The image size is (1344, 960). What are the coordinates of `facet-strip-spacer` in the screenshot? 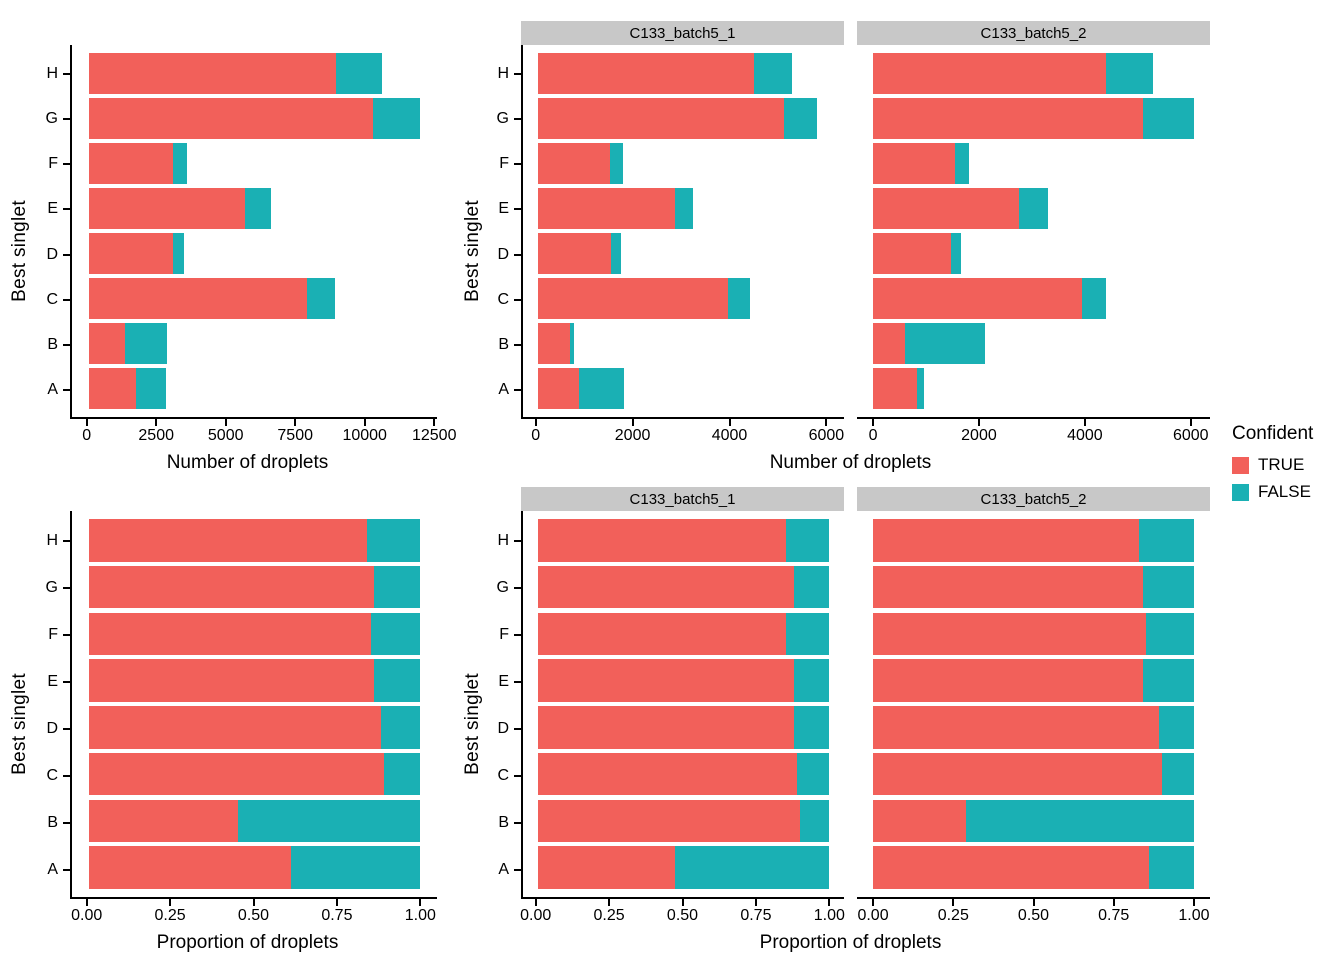 It's located at (253, 33).